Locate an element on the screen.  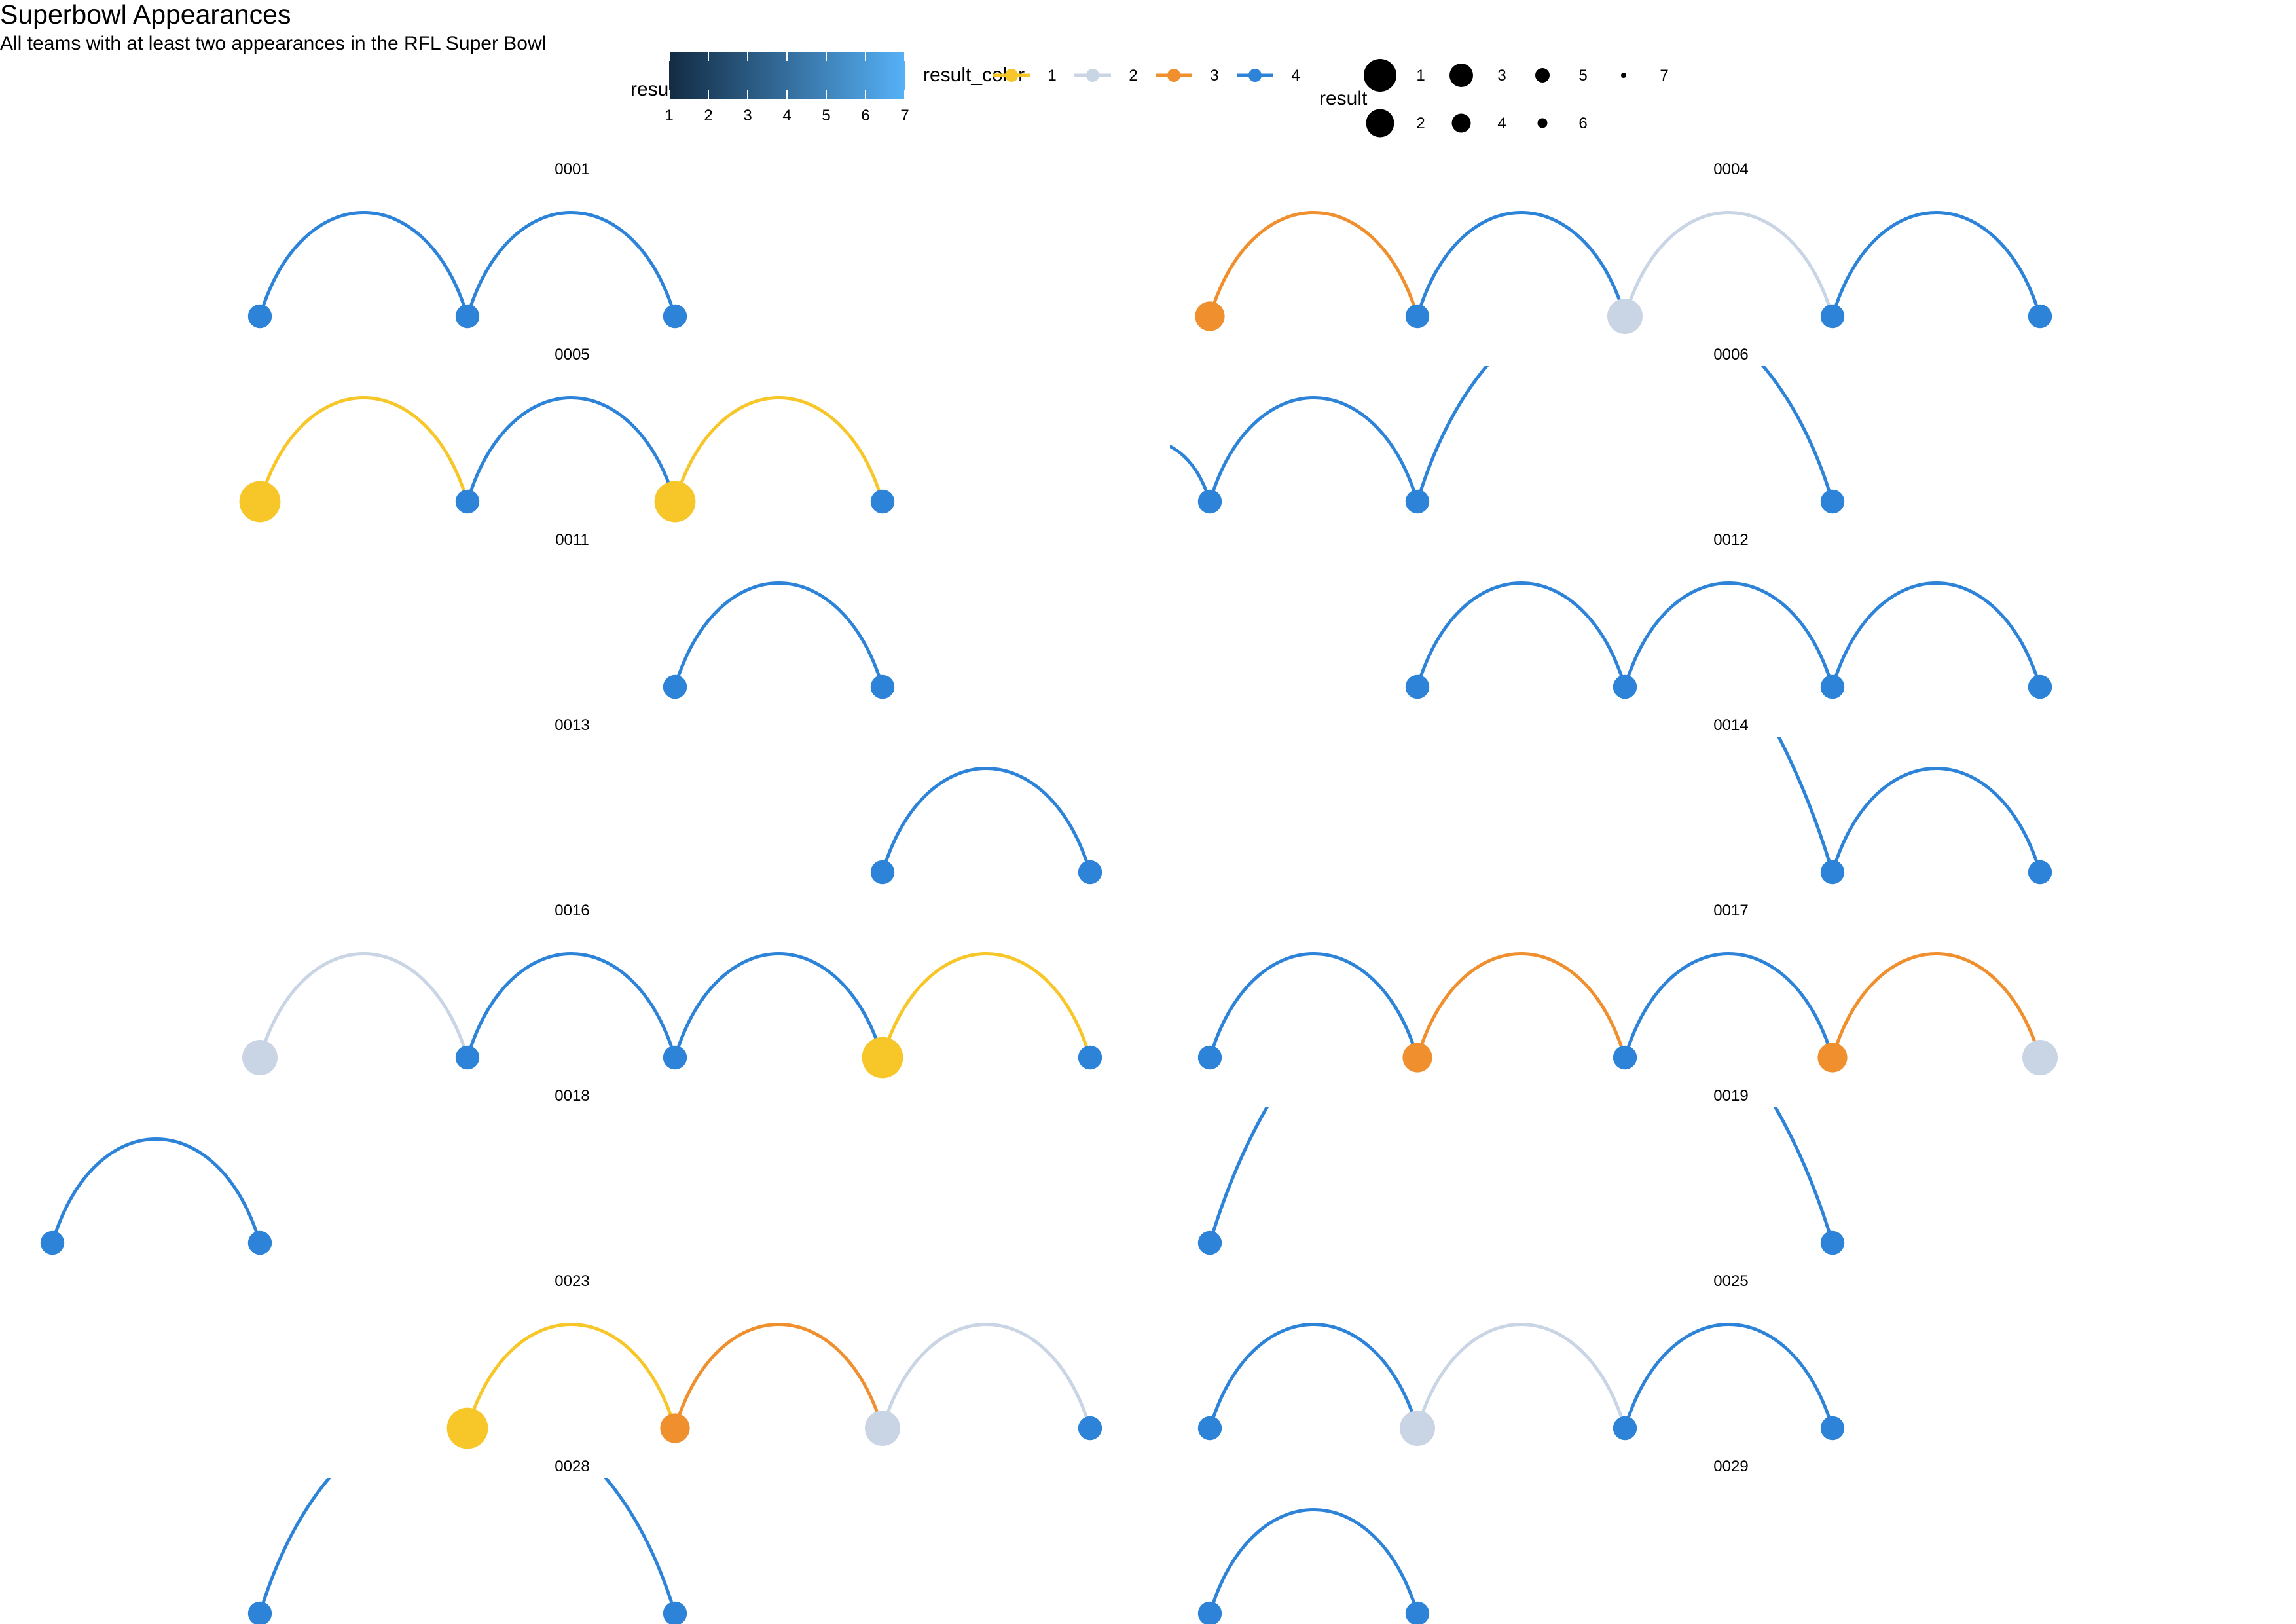
facet-panel: 0014 is located at coordinates (1565, 692).